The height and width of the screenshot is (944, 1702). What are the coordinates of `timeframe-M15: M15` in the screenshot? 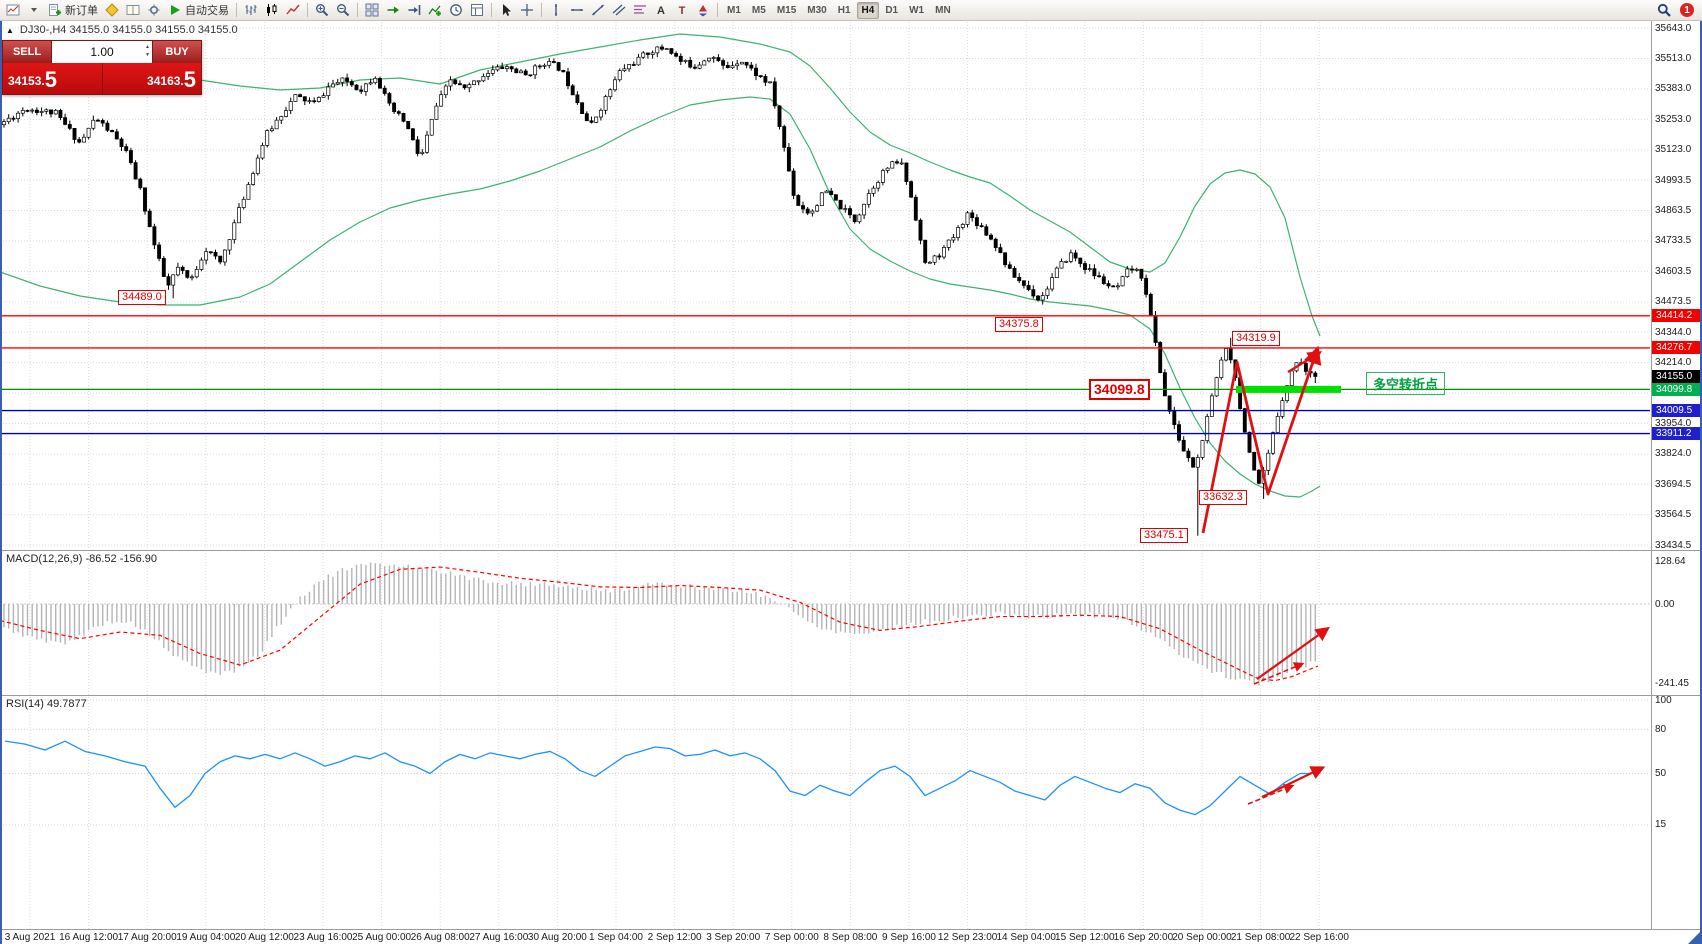 It's located at (786, 10).